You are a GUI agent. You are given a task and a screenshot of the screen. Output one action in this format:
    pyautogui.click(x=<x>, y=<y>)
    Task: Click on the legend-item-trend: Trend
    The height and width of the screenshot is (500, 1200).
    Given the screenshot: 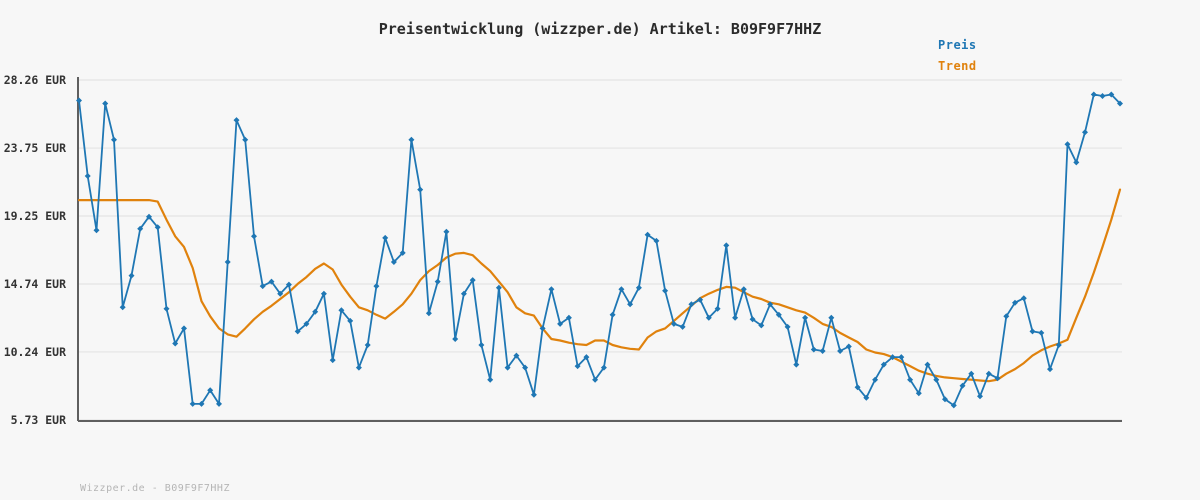 What is the action you would take?
    pyautogui.click(x=957, y=66)
    